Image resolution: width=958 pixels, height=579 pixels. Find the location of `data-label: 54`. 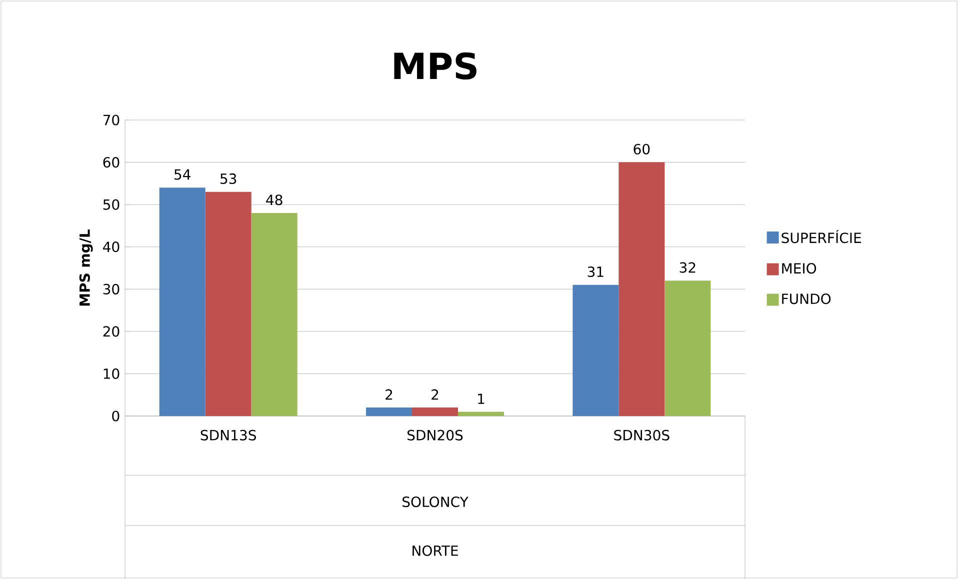

data-label: 54 is located at coordinates (182, 174).